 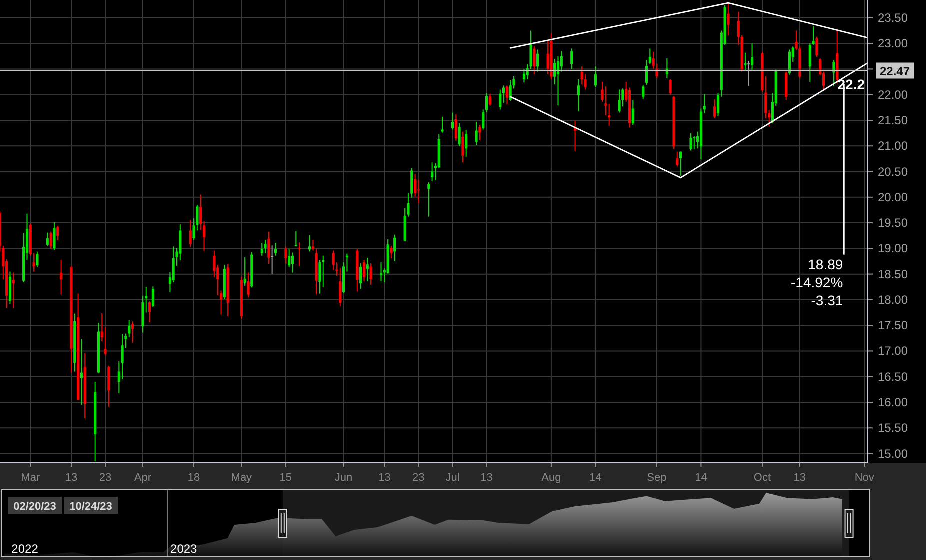 I want to click on y-tick-label: 18.00, so click(x=893, y=299).